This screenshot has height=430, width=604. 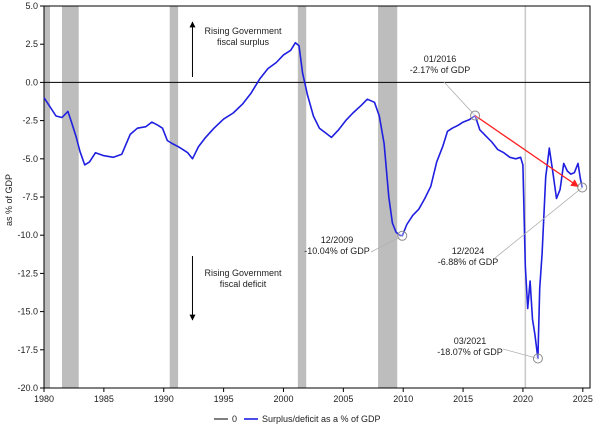 What do you see at coordinates (224, 399) in the screenshot?
I see `x-tick-label: 1995` at bounding box center [224, 399].